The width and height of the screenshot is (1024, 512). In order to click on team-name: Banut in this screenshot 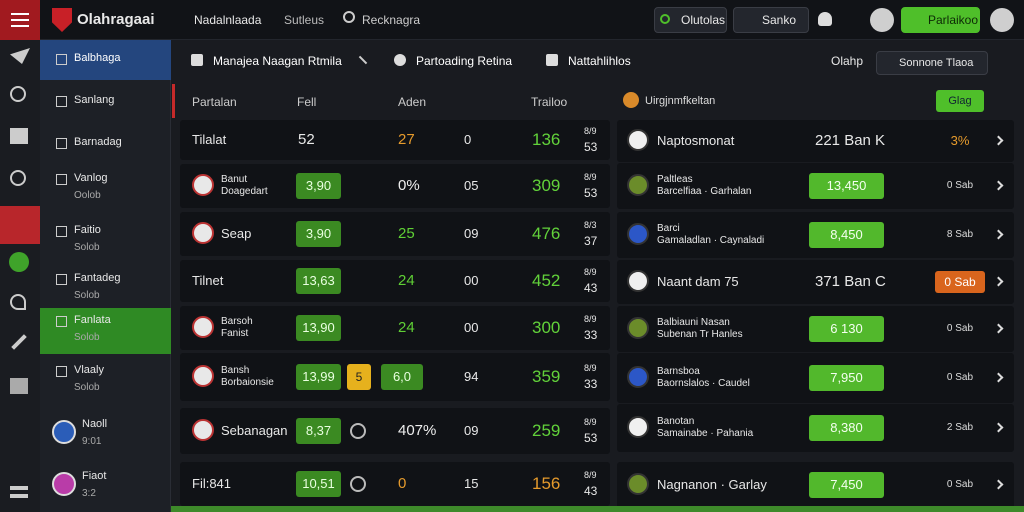, I will do `click(234, 179)`.